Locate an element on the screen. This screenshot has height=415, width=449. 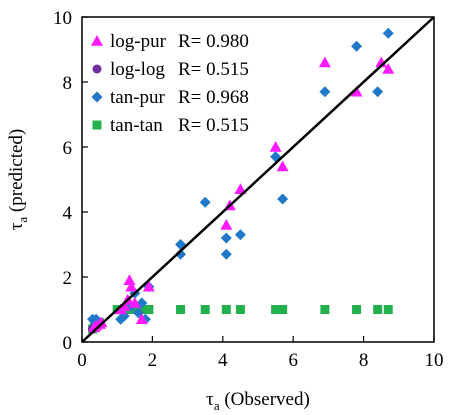
legend-marker-tan-pur is located at coordinates (97, 97).